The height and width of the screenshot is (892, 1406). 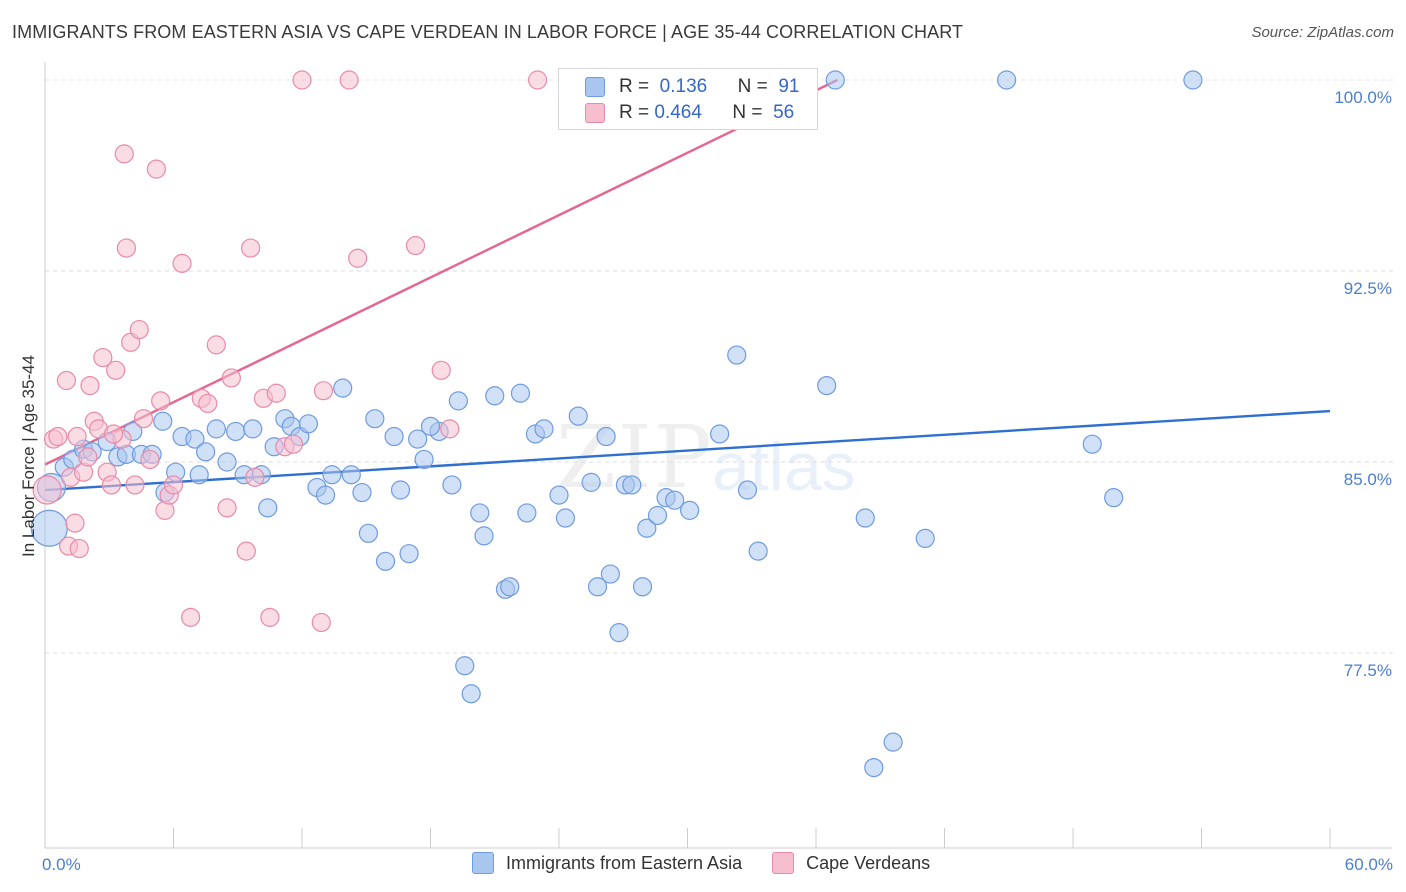 I want to click on legend-swatch-pink, so click(x=783, y=863).